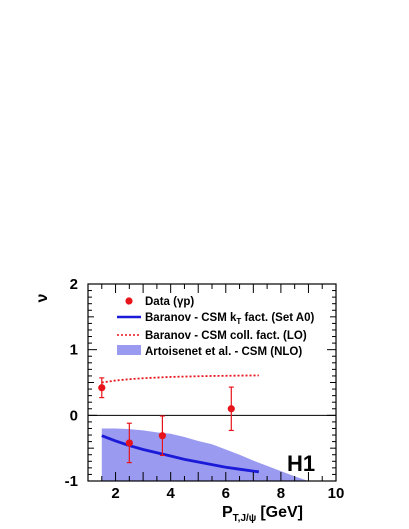 The height and width of the screenshot is (529, 409). I want to click on legend-label-nlo: Artoisenet et al. - CSM (NLO), so click(223, 352).